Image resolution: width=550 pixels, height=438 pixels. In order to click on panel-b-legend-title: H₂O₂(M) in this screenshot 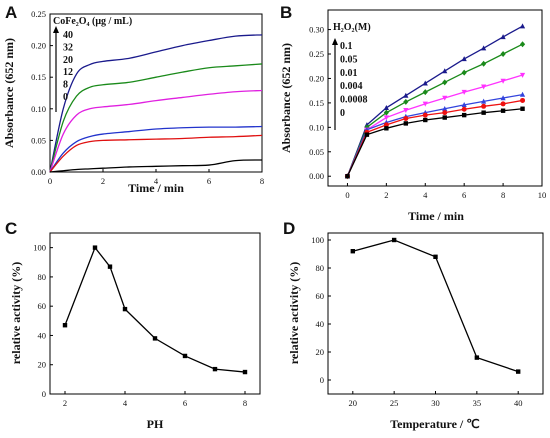, I will do `click(352, 27)`.